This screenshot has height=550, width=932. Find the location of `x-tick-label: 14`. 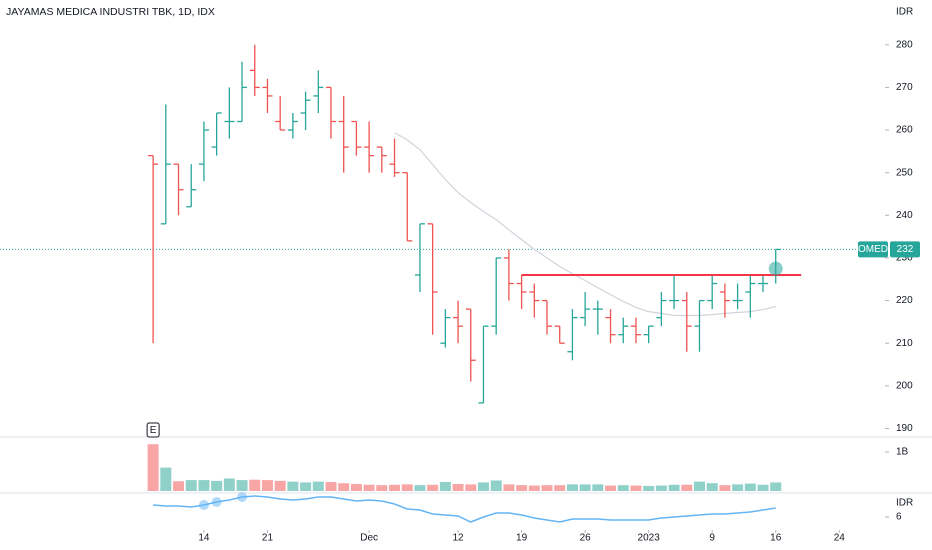

x-tick-label: 14 is located at coordinates (204, 538).